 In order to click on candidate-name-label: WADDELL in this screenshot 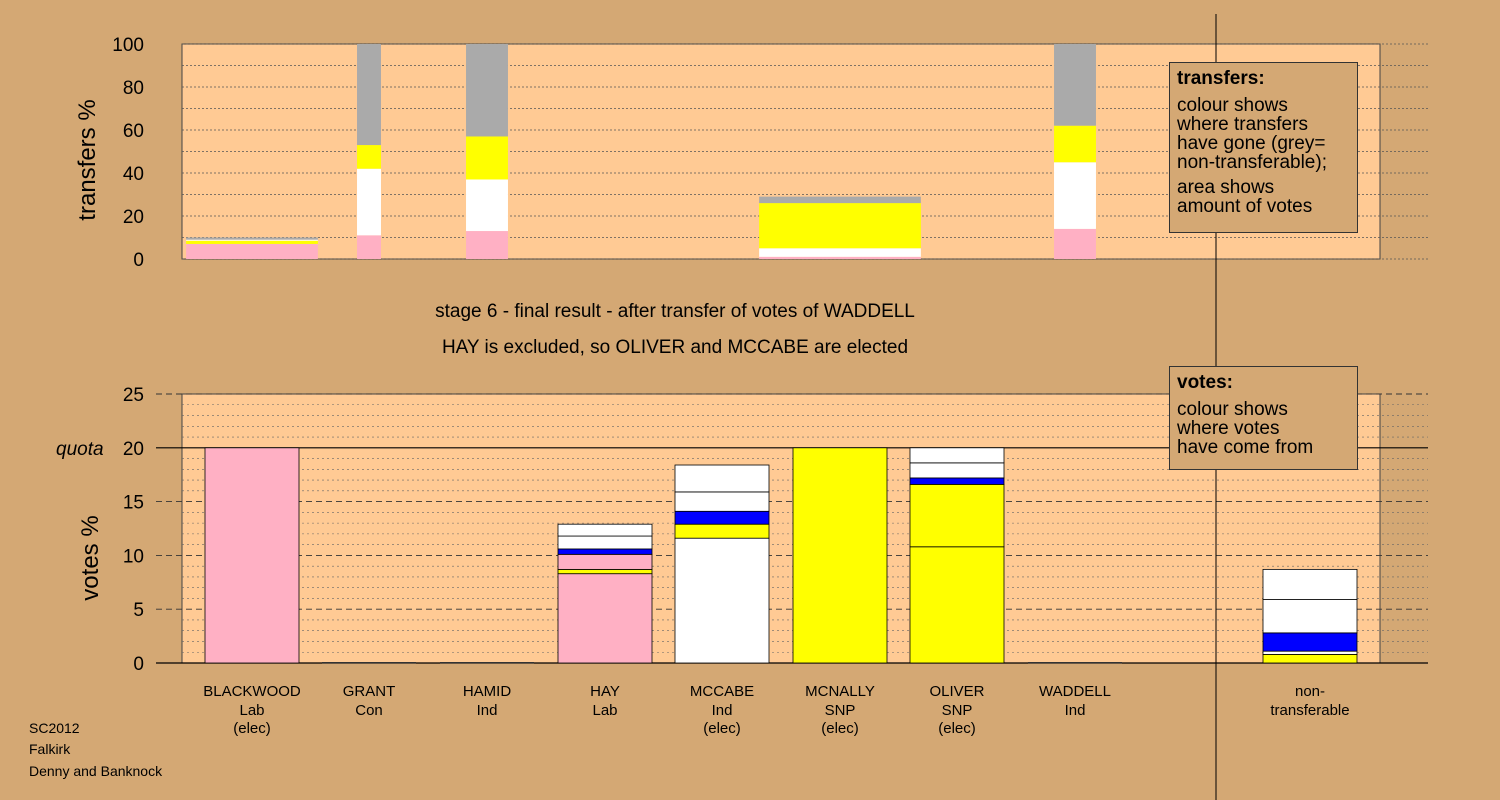, I will do `click(1075, 691)`.